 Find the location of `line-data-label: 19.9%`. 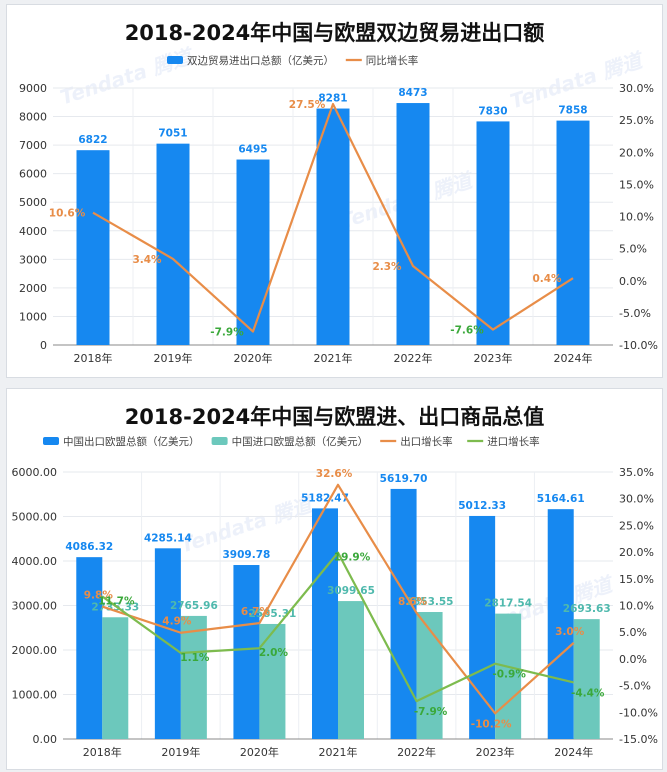

line-data-label: 19.9% is located at coordinates (352, 558).